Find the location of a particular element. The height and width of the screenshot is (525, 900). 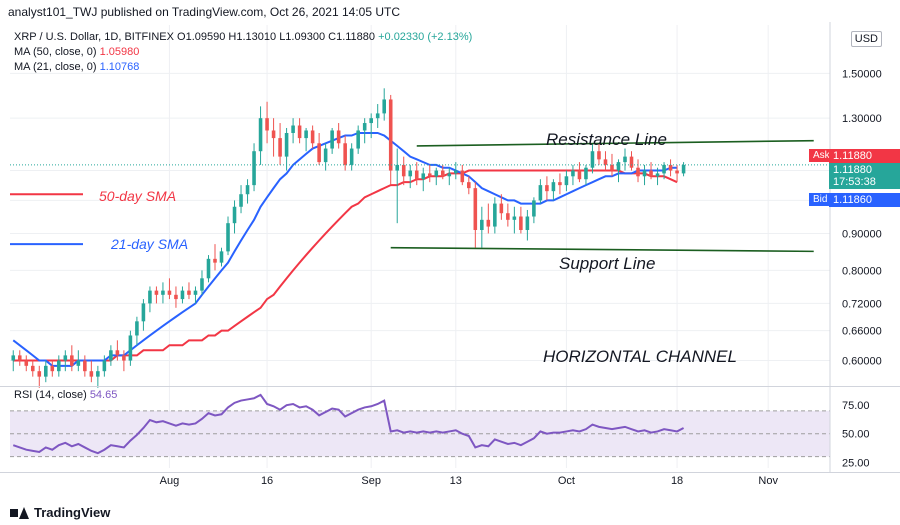

time-tick-label: Aug is located at coordinates (170, 481).